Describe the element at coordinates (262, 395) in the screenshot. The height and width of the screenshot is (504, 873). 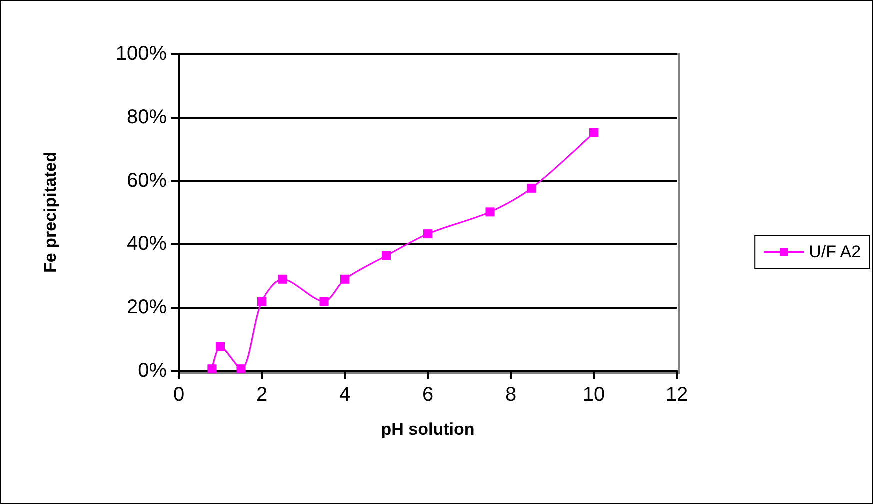
I see `x-tick-label: 2` at that location.